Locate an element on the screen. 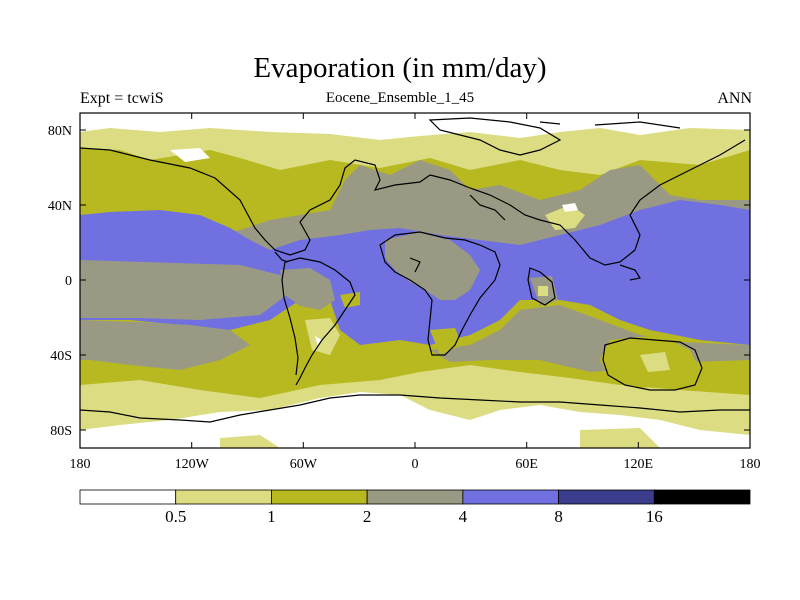 Image resolution: width=800 pixels, height=600 pixels. colorbar-label: 16 is located at coordinates (654, 516).